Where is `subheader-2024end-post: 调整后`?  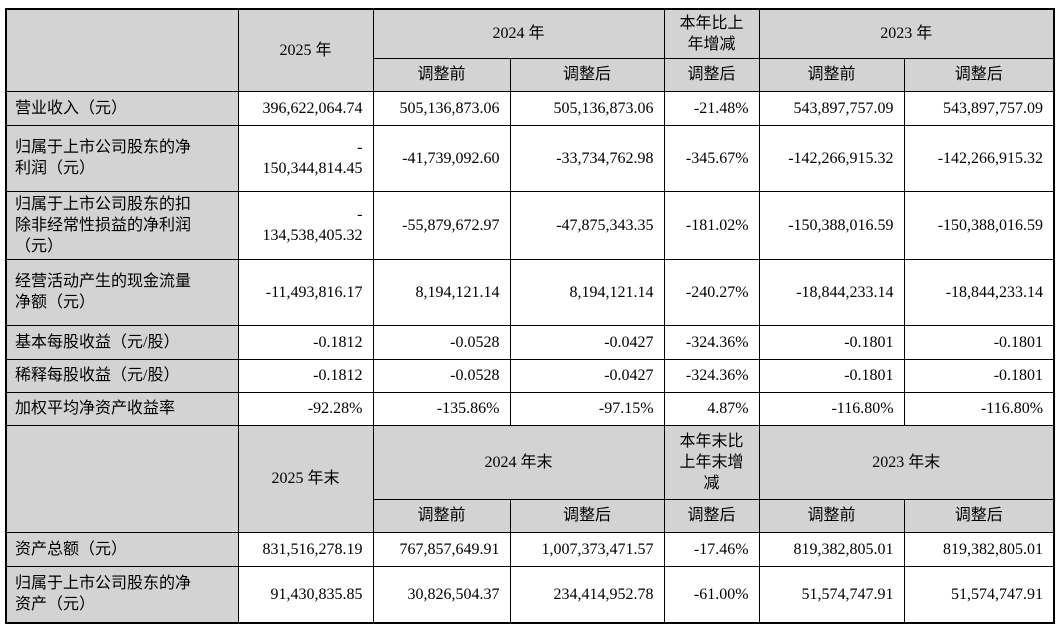
subheader-2024end-post: 调整后 is located at coordinates (587, 515).